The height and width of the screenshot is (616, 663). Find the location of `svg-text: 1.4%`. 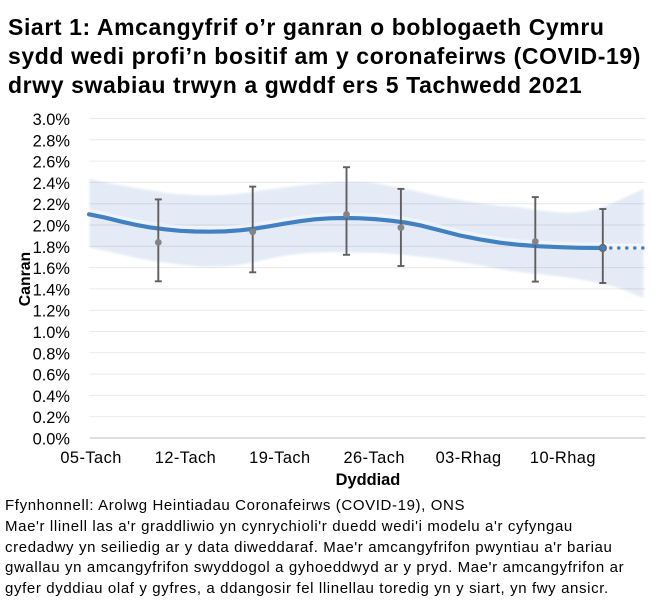

svg-text: 1.4% is located at coordinates (51, 290).